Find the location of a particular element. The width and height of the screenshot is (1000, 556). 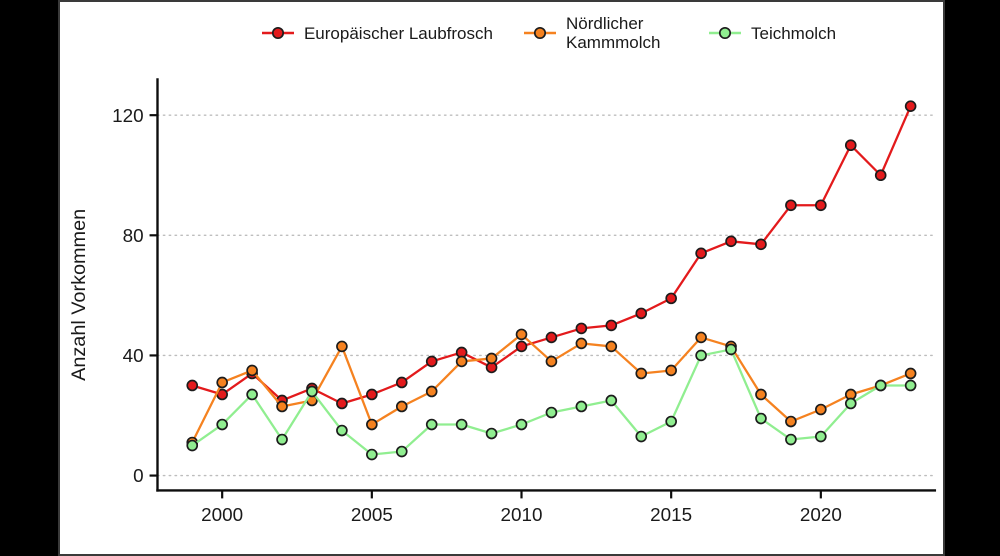

legend-item-europaeischer-laubfrosch: Europäischer Laubfrosch is located at coordinates (377, 33).